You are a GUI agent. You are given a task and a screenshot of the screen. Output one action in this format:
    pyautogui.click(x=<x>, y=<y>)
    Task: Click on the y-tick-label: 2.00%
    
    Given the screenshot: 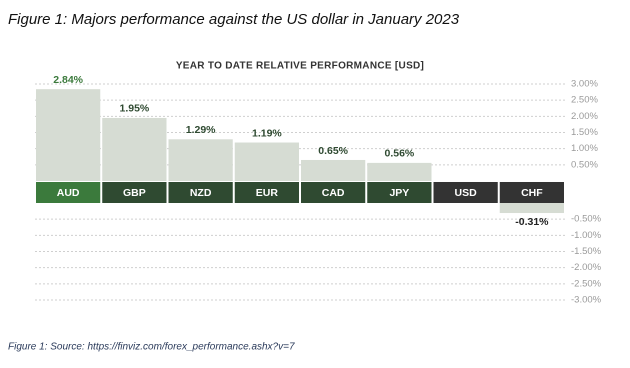 What is the action you would take?
    pyautogui.click(x=584, y=116)
    